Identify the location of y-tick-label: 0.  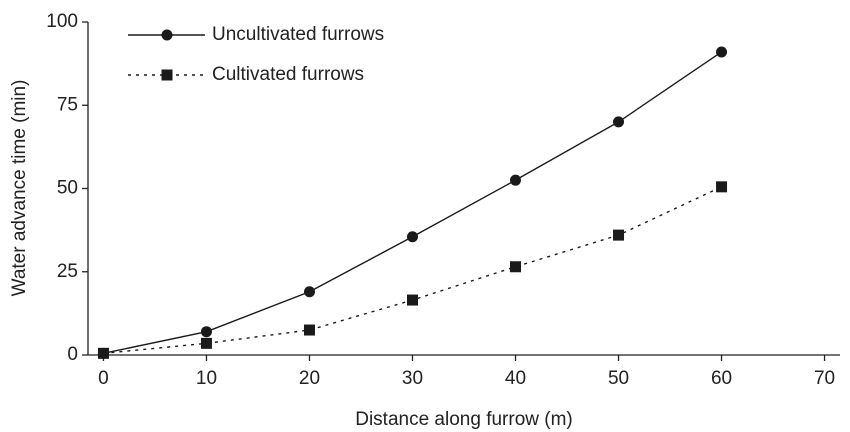
(72, 354).